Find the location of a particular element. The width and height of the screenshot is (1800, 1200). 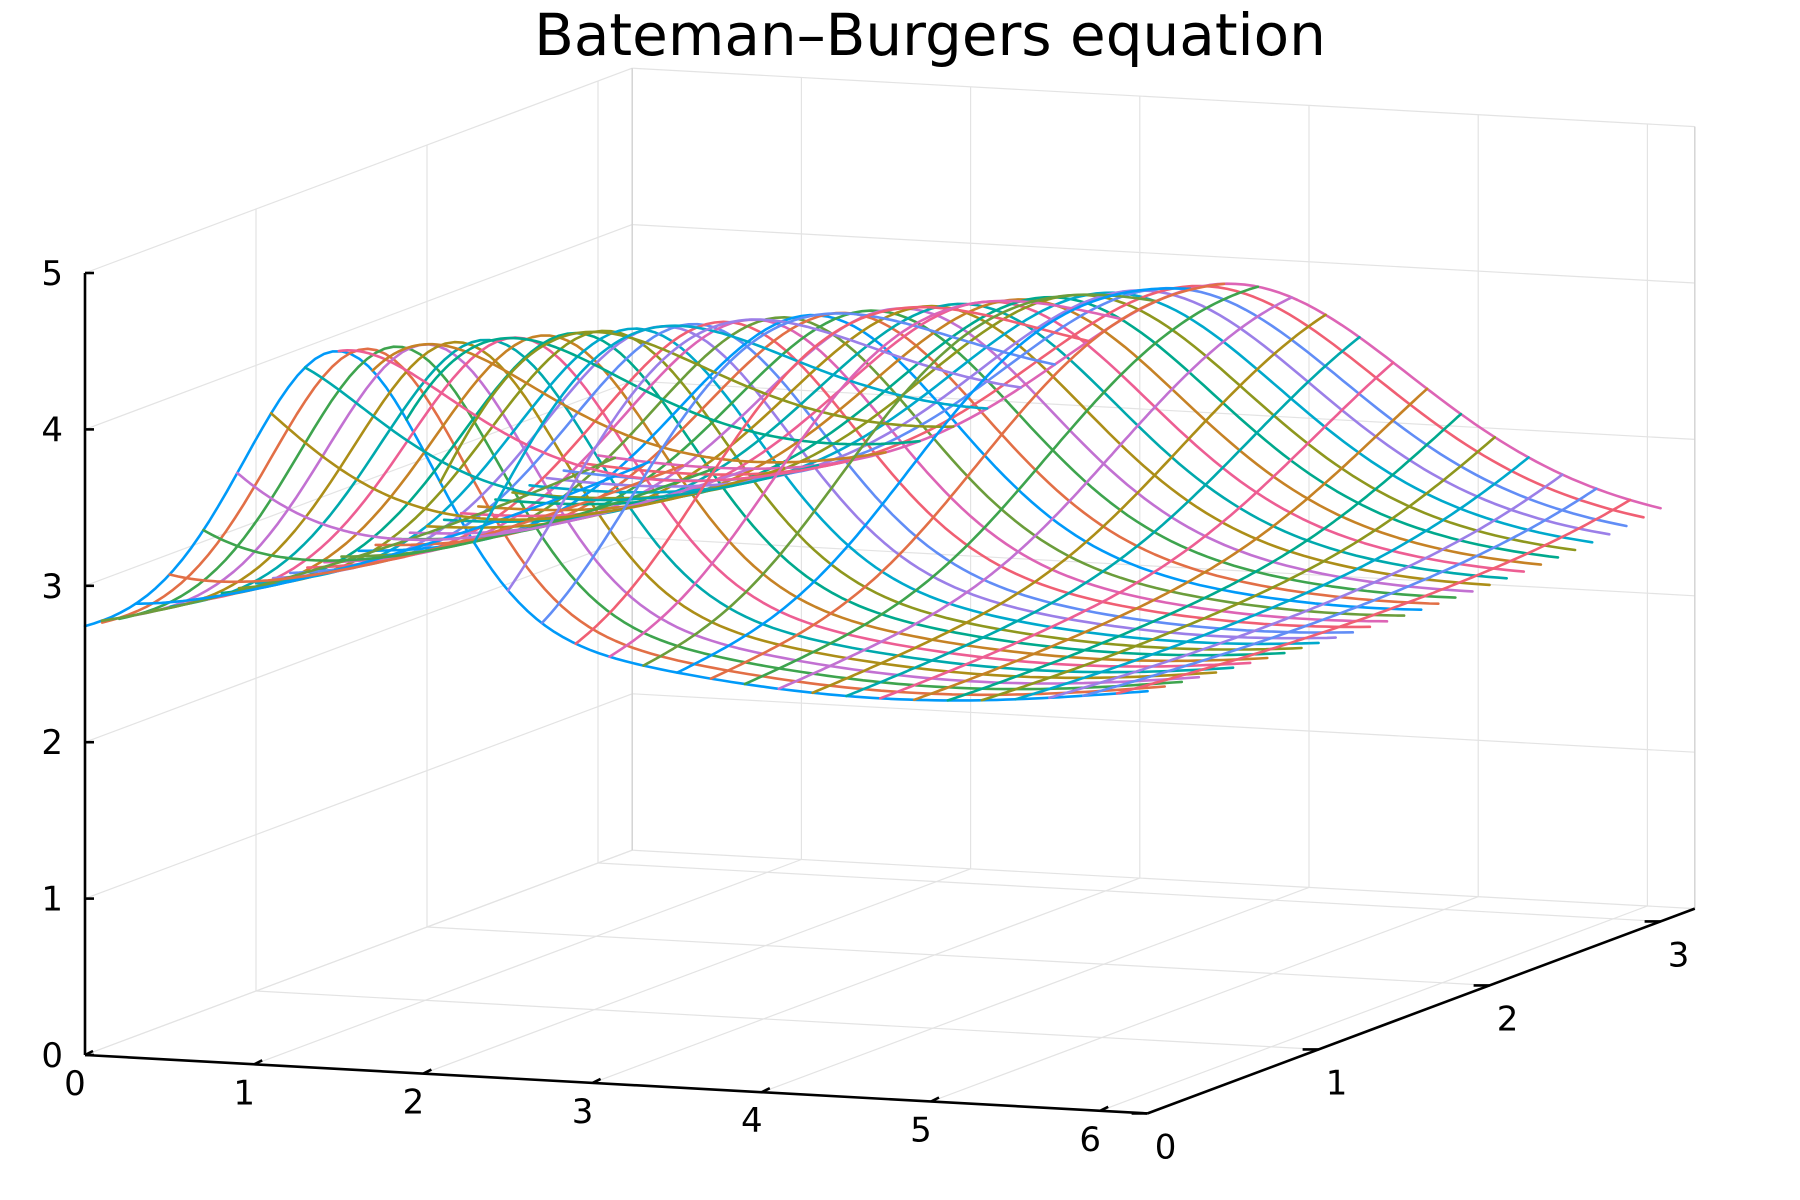

chart-title: Bateman–Burgers equation is located at coordinates (930, 35).